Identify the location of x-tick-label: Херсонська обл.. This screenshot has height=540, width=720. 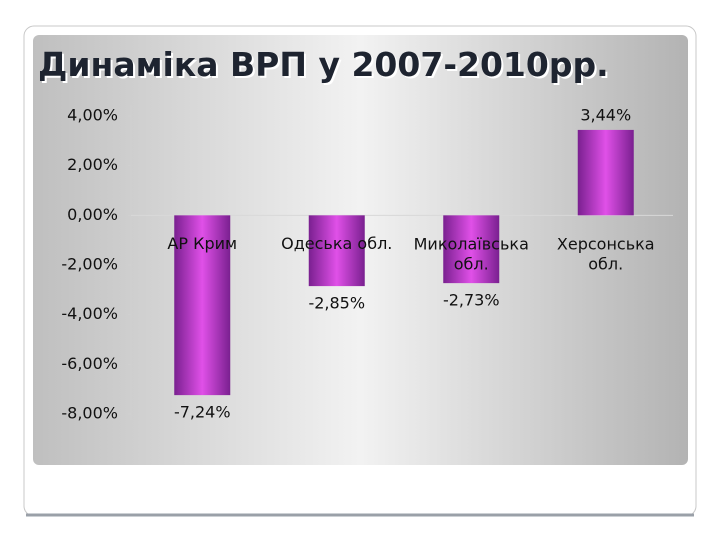
(606, 253).